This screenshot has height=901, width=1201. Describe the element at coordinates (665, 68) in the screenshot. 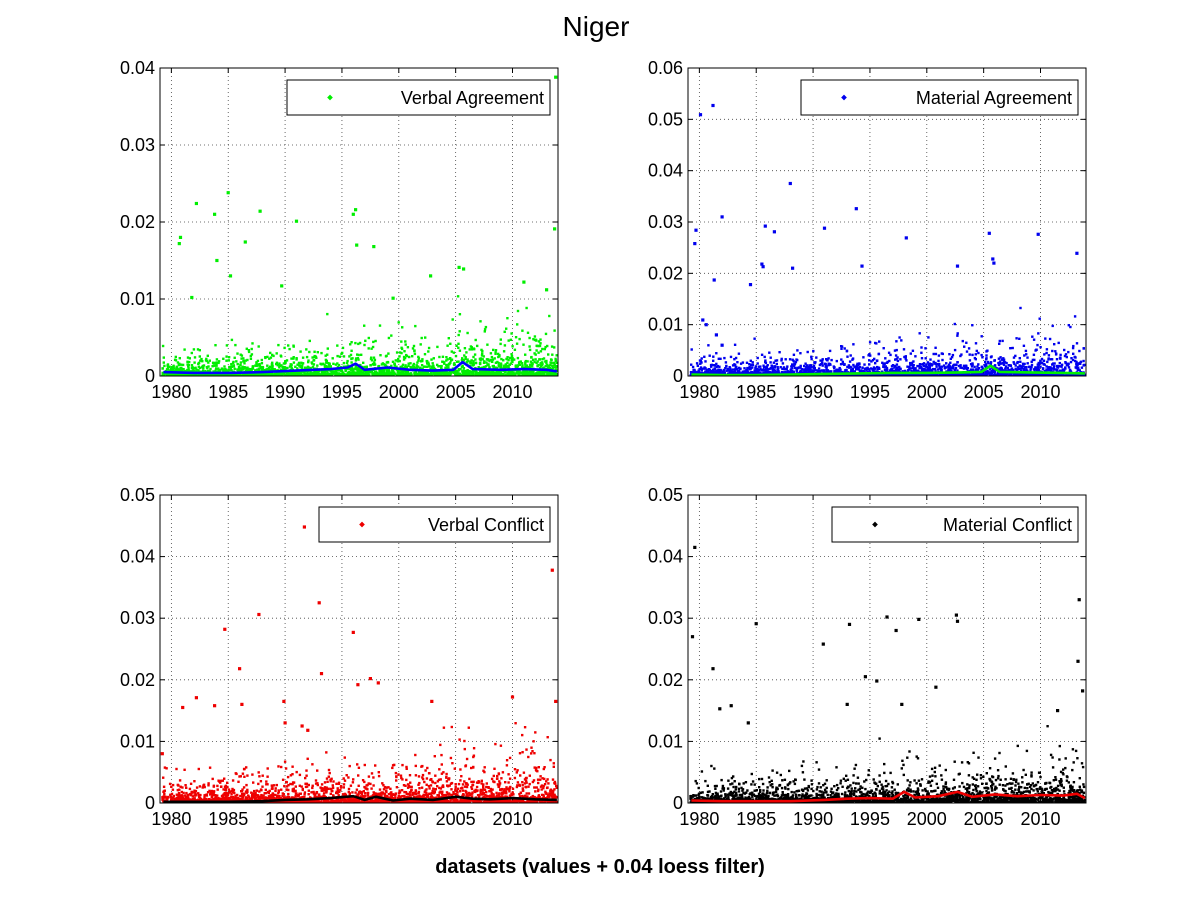

I see `y-tick-label: 0.06` at that location.